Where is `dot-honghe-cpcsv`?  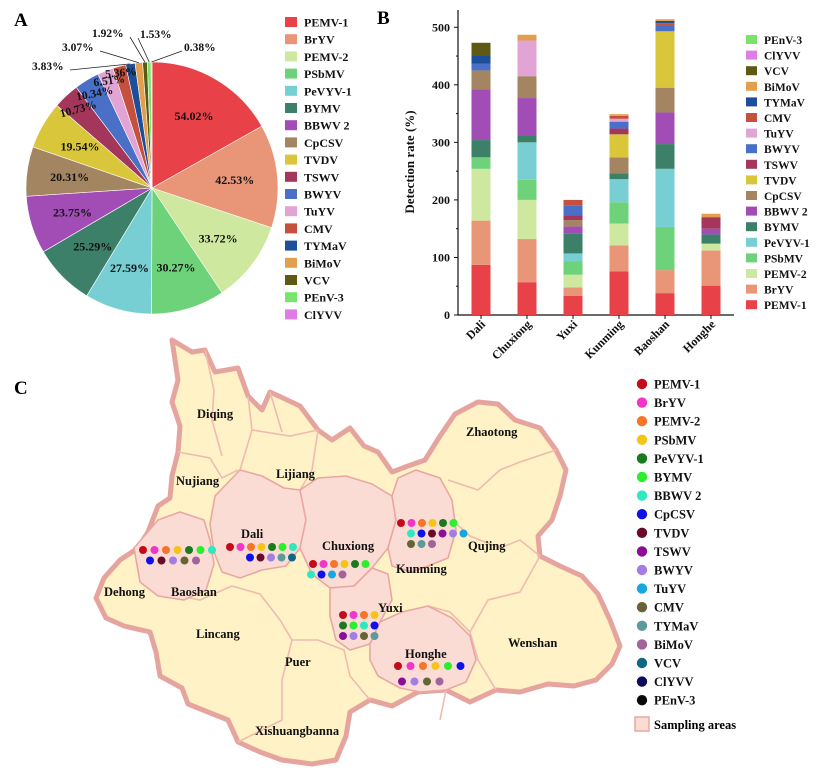 dot-honghe-cpcsv is located at coordinates (460, 666).